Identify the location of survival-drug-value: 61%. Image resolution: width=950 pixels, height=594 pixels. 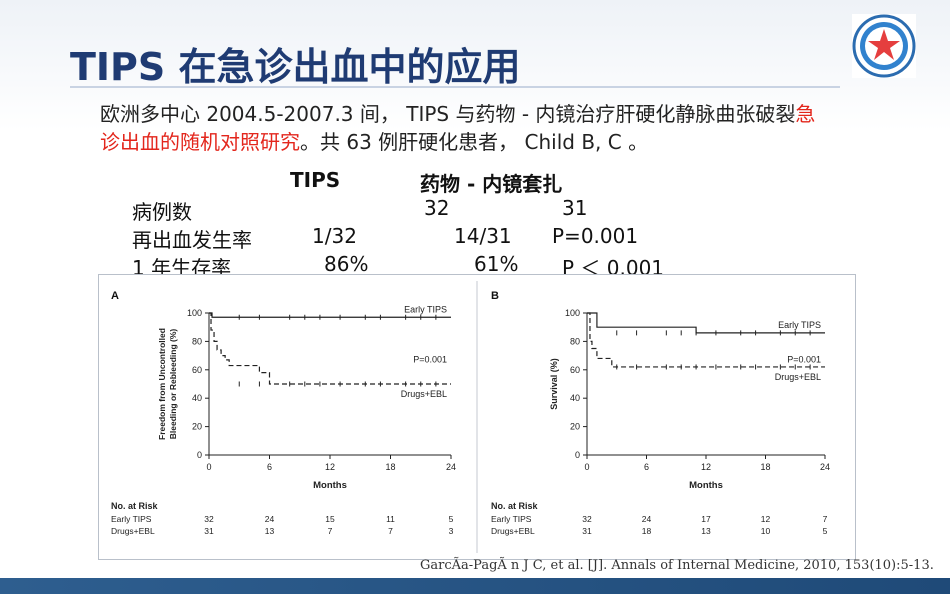
(496, 264).